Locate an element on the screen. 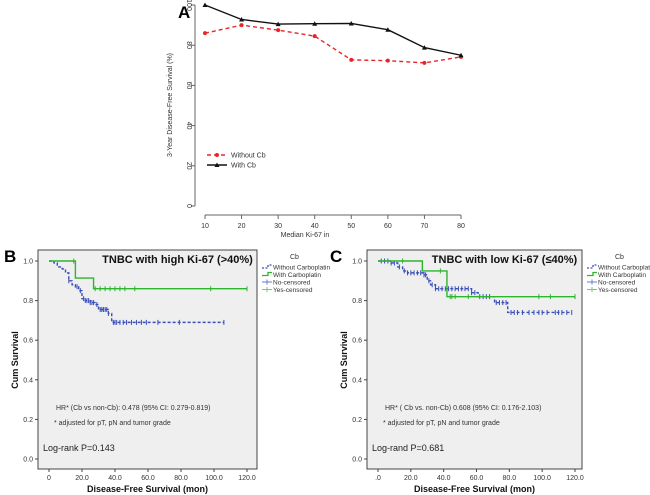 Image resolution: width=650 pixels, height=495 pixels. x-tick-label: .0 is located at coordinates (378, 478).